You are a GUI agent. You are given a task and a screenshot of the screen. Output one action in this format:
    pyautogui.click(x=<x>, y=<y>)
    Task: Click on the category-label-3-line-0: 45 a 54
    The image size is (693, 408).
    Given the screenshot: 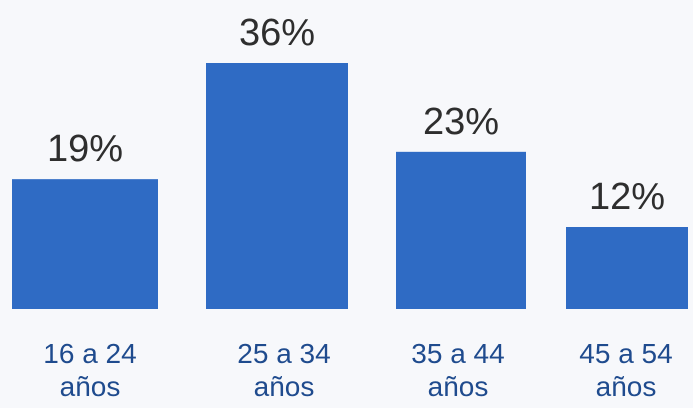 What is the action you would take?
    pyautogui.click(x=625, y=353)
    